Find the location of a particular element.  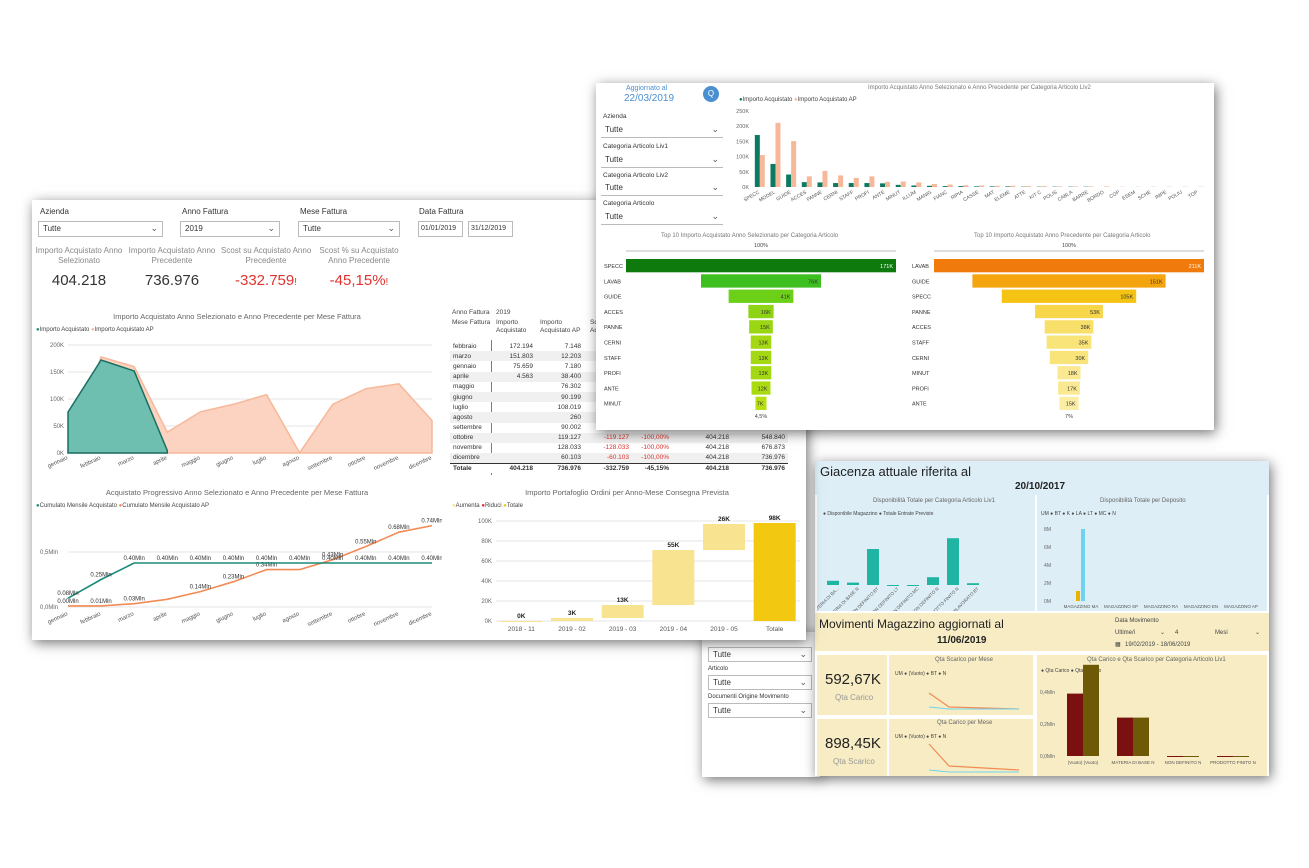

data-label: 0.68Mln is located at coordinates (398, 528).